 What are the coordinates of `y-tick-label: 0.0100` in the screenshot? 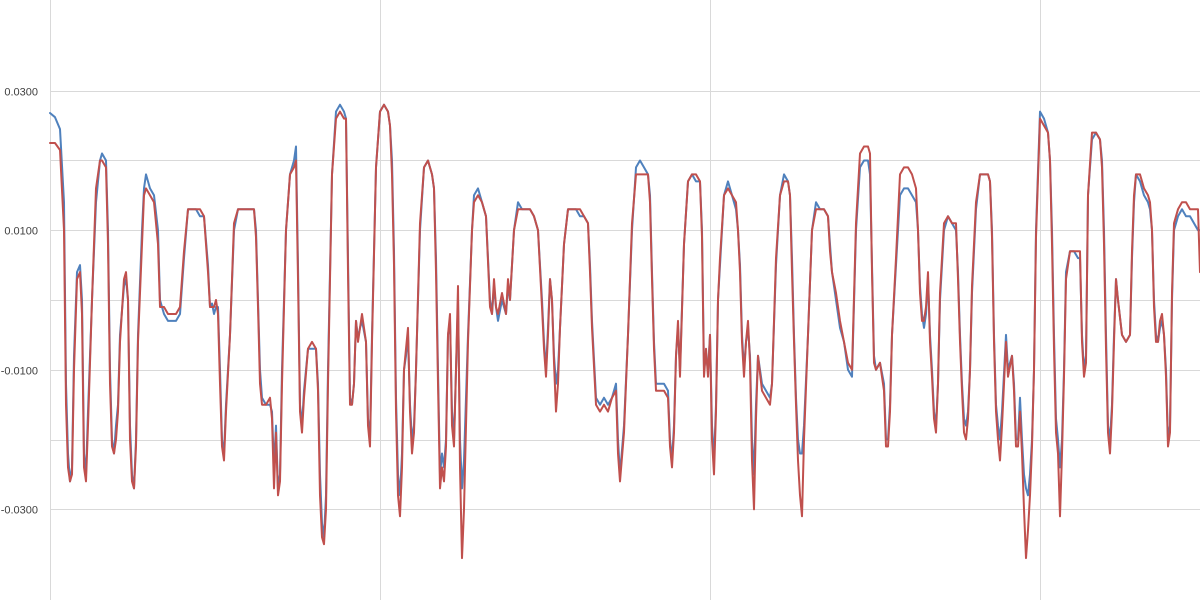 It's located at (21, 232).